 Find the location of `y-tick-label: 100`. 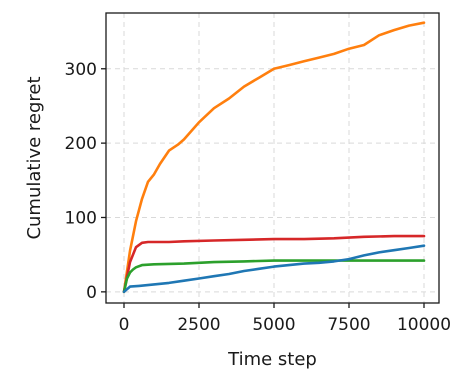

y-tick-label: 100 is located at coordinates (81, 218).